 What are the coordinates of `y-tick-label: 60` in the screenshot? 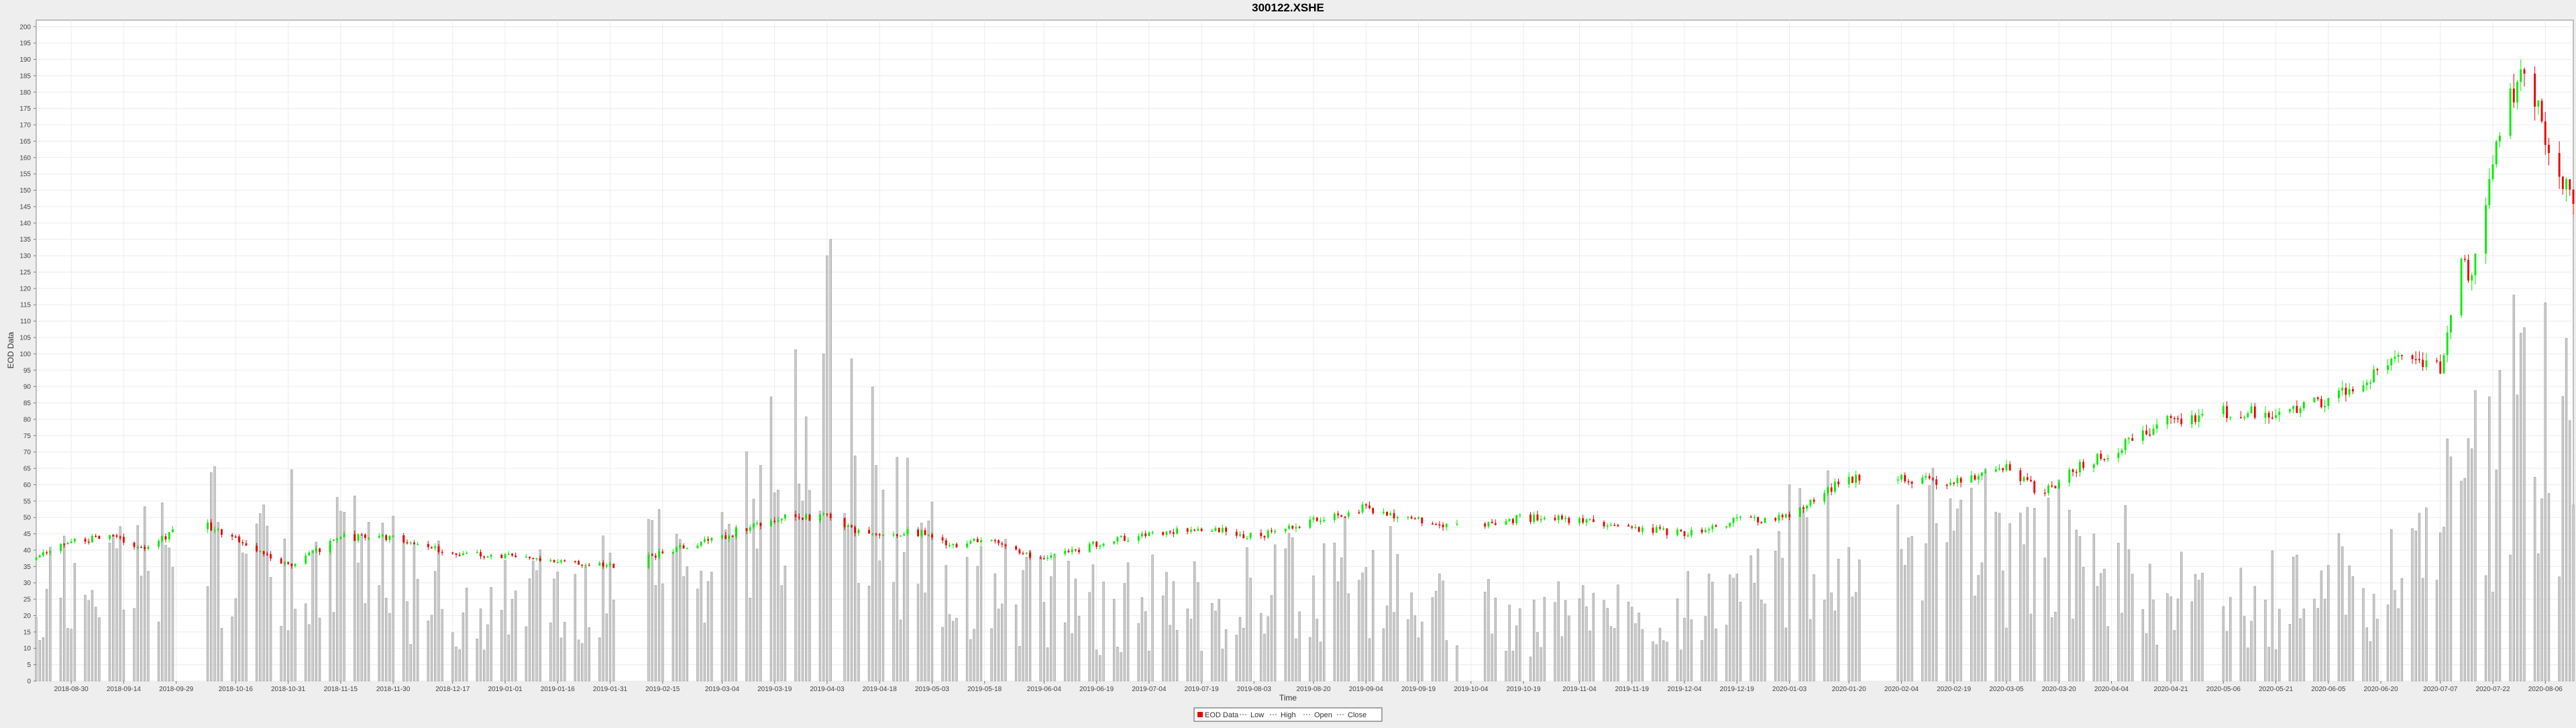 It's located at (27, 486).